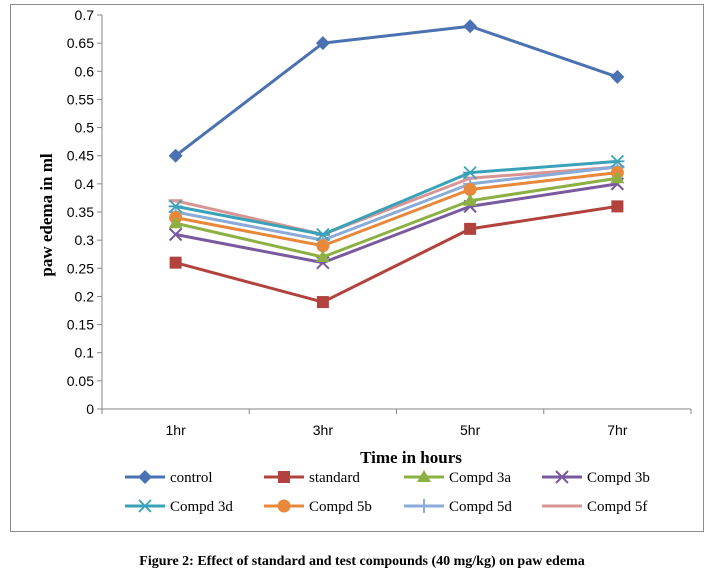 The width and height of the screenshot is (724, 587). I want to click on y-tick-label: 0.5, so click(85, 128).